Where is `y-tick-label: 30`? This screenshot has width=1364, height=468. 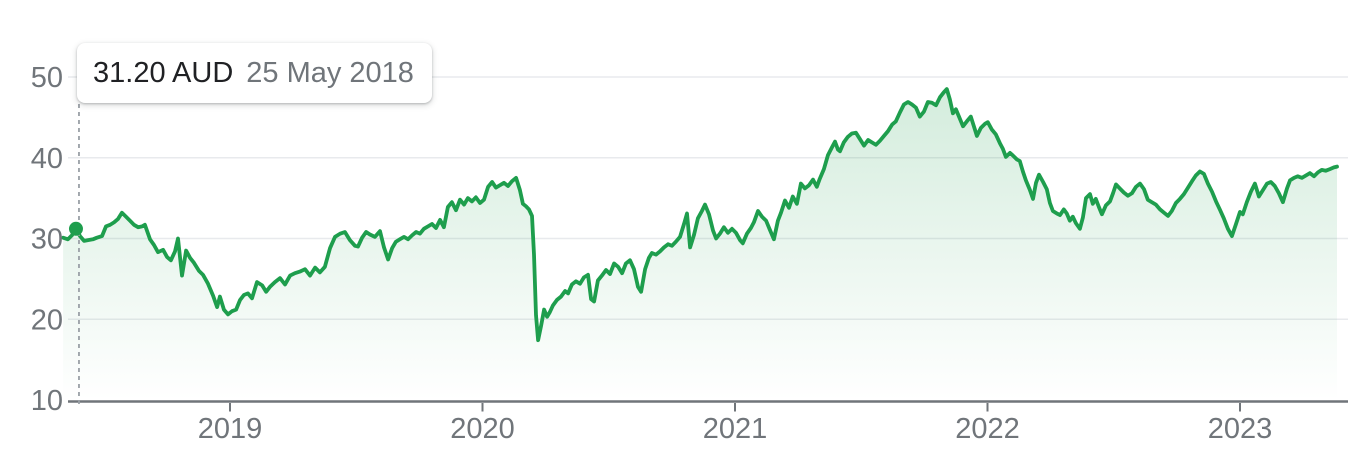 y-tick-label: 30 is located at coordinates (47, 240).